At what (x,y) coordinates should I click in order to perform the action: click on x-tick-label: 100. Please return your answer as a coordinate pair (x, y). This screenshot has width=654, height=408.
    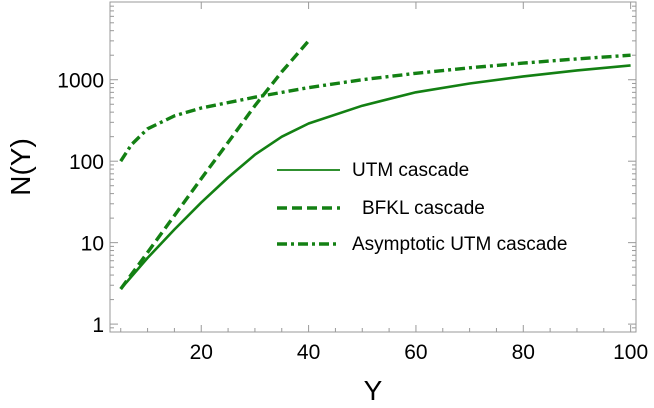
    Looking at the image, I should click on (630, 352).